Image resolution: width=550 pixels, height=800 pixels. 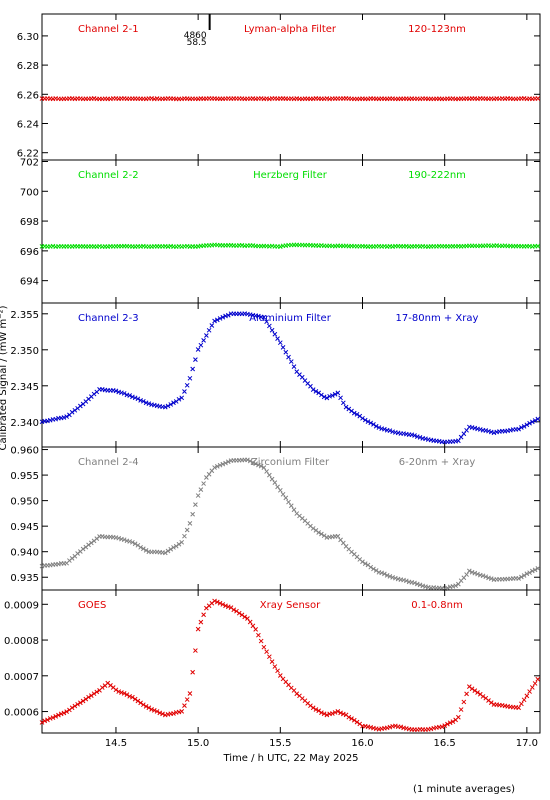 I want to click on panel-filter-label: Aluminium Filter, so click(x=290, y=318).